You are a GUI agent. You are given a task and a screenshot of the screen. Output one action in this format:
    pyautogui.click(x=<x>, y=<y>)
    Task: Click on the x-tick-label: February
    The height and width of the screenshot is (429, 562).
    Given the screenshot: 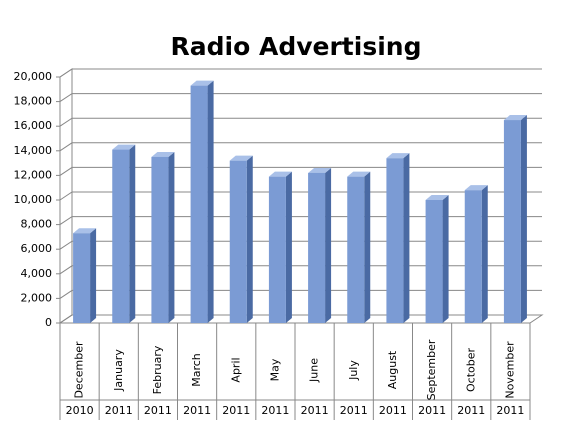 What is the action you would take?
    pyautogui.click(x=157, y=369)
    